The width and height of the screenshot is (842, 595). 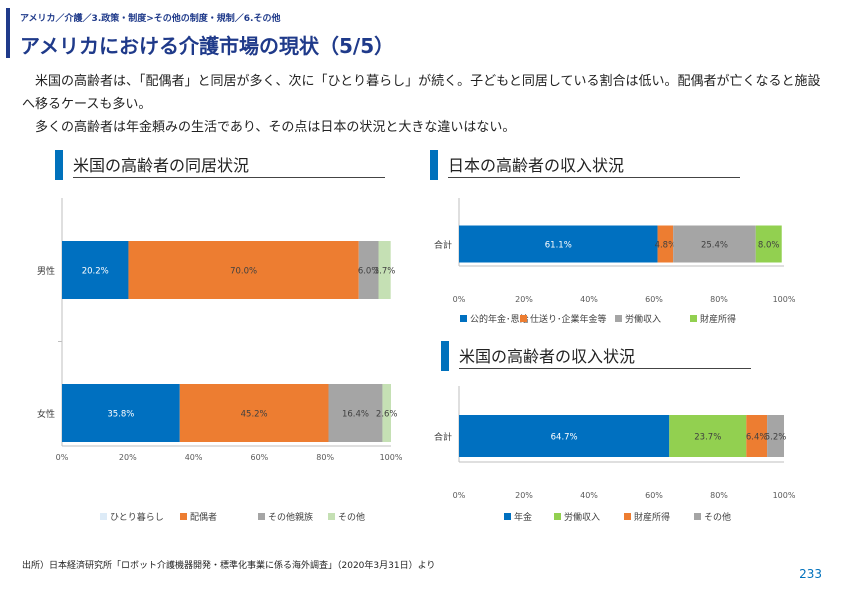 I want to click on section-us-living: 米国の高齢者の同居状況, so click(x=220, y=165).